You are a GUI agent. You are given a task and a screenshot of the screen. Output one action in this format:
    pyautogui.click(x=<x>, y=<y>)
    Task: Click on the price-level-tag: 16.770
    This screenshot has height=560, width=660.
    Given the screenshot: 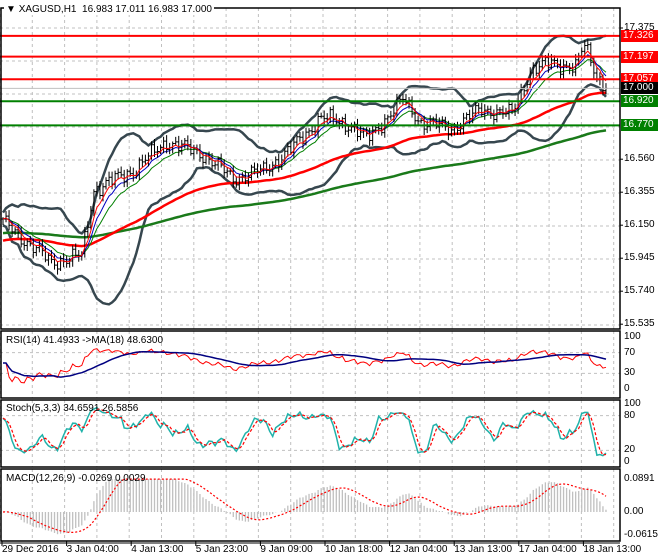 What is the action you would take?
    pyautogui.click(x=639, y=125)
    